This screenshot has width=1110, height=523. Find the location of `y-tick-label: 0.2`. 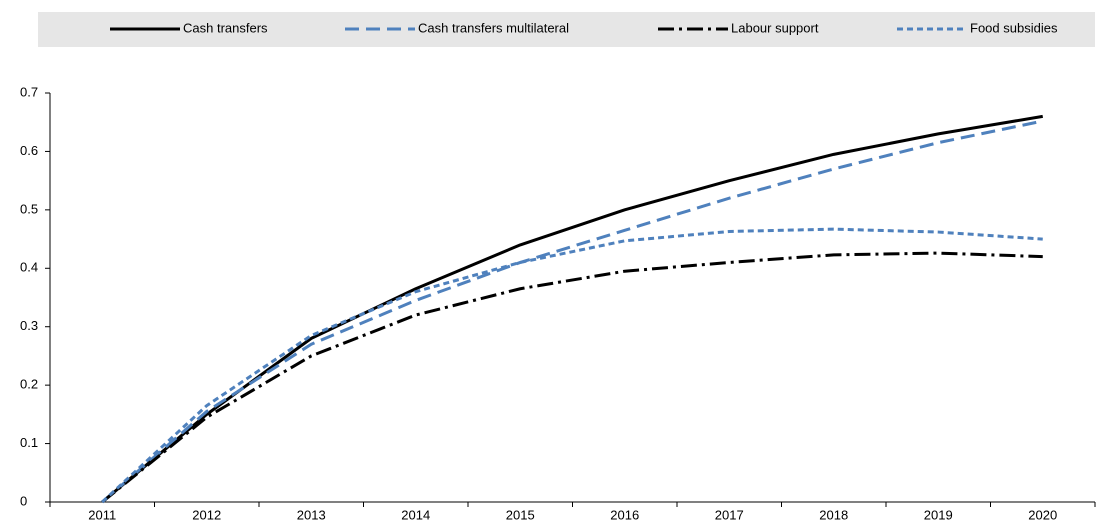

y-tick-label: 0.2 is located at coordinates (29, 384).